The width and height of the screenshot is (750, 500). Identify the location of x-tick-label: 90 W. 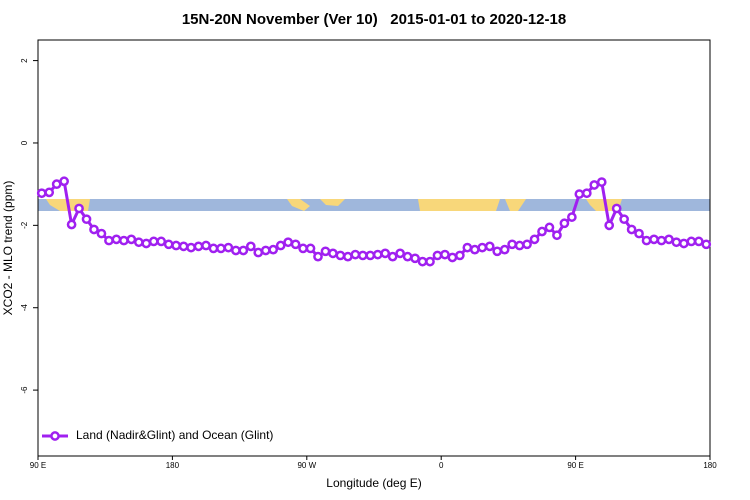
(306, 465).